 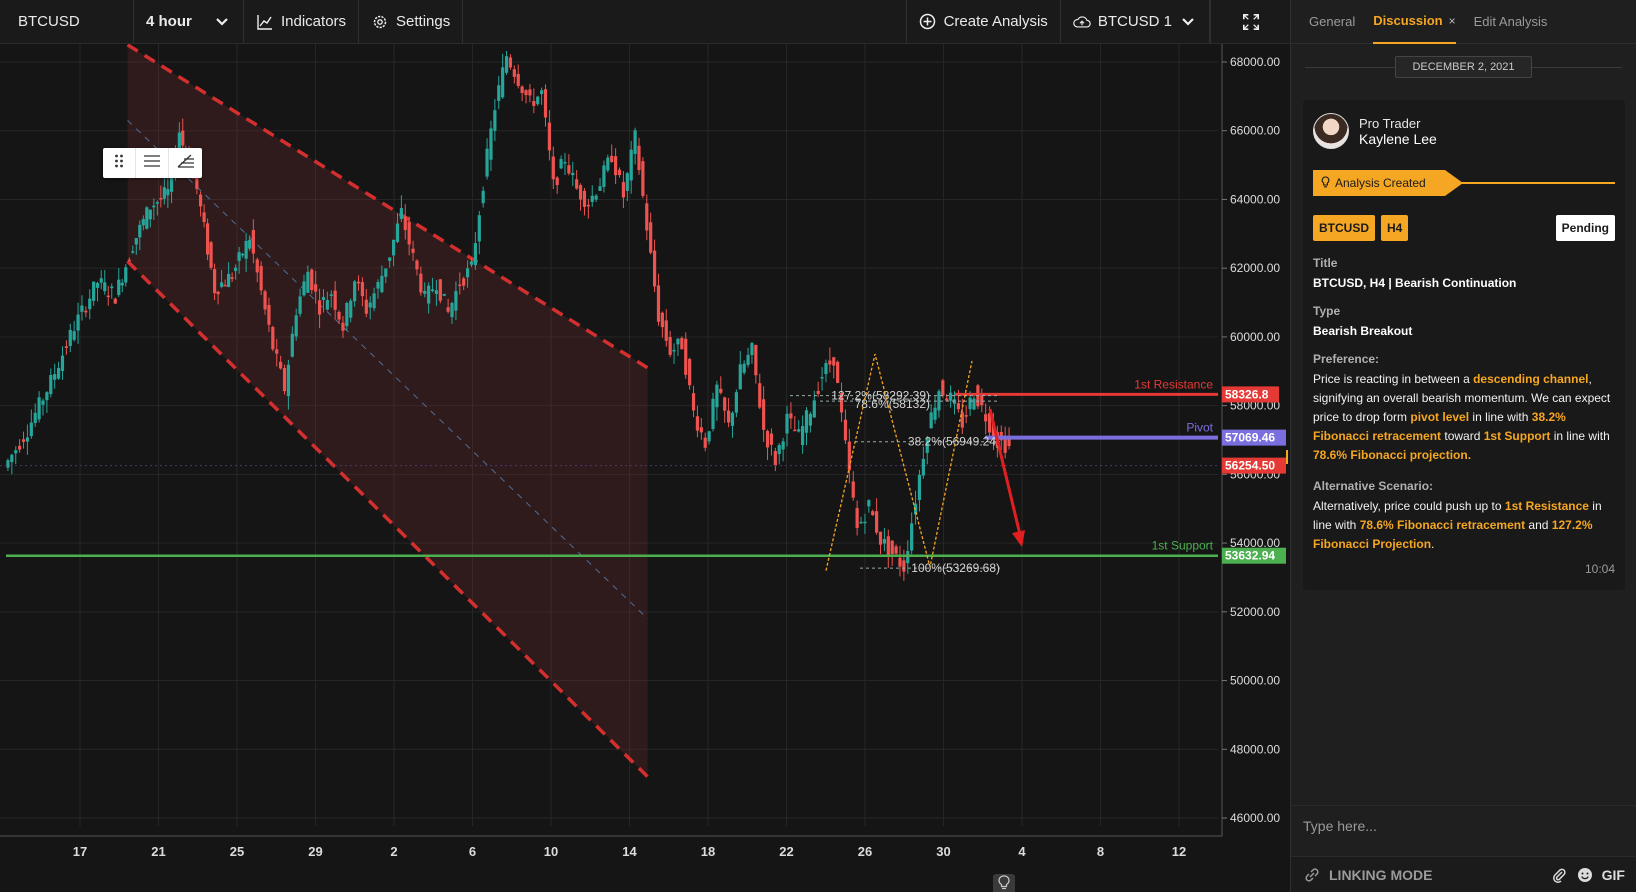 I want to click on linking-mode-label: LINKING MODE, so click(x=1381, y=874).